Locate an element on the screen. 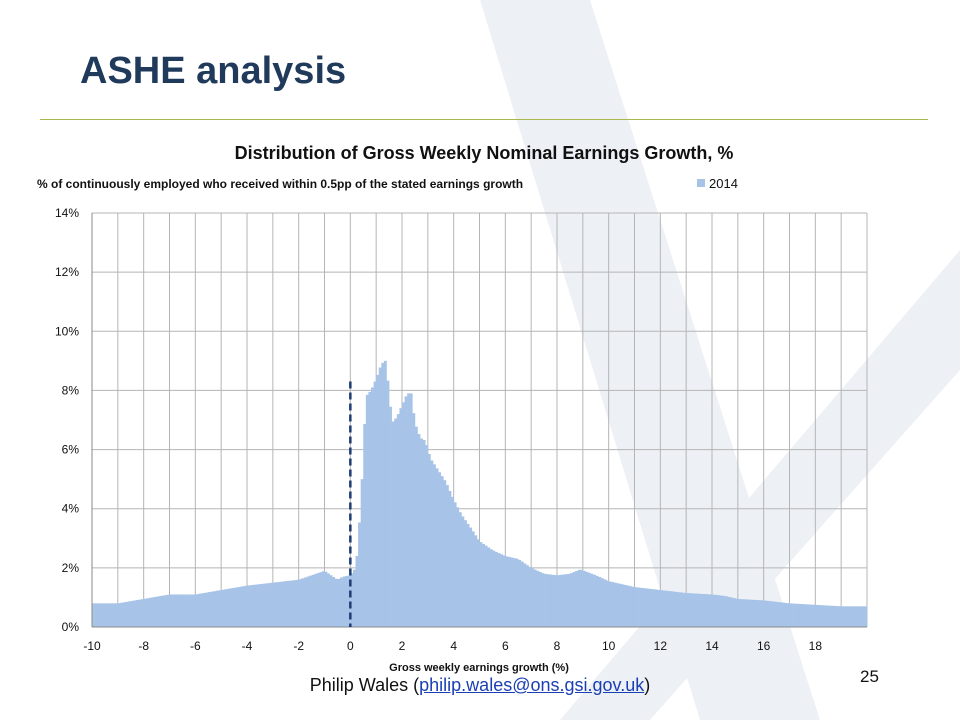  legend-label-2014: 2014 is located at coordinates (723, 183).